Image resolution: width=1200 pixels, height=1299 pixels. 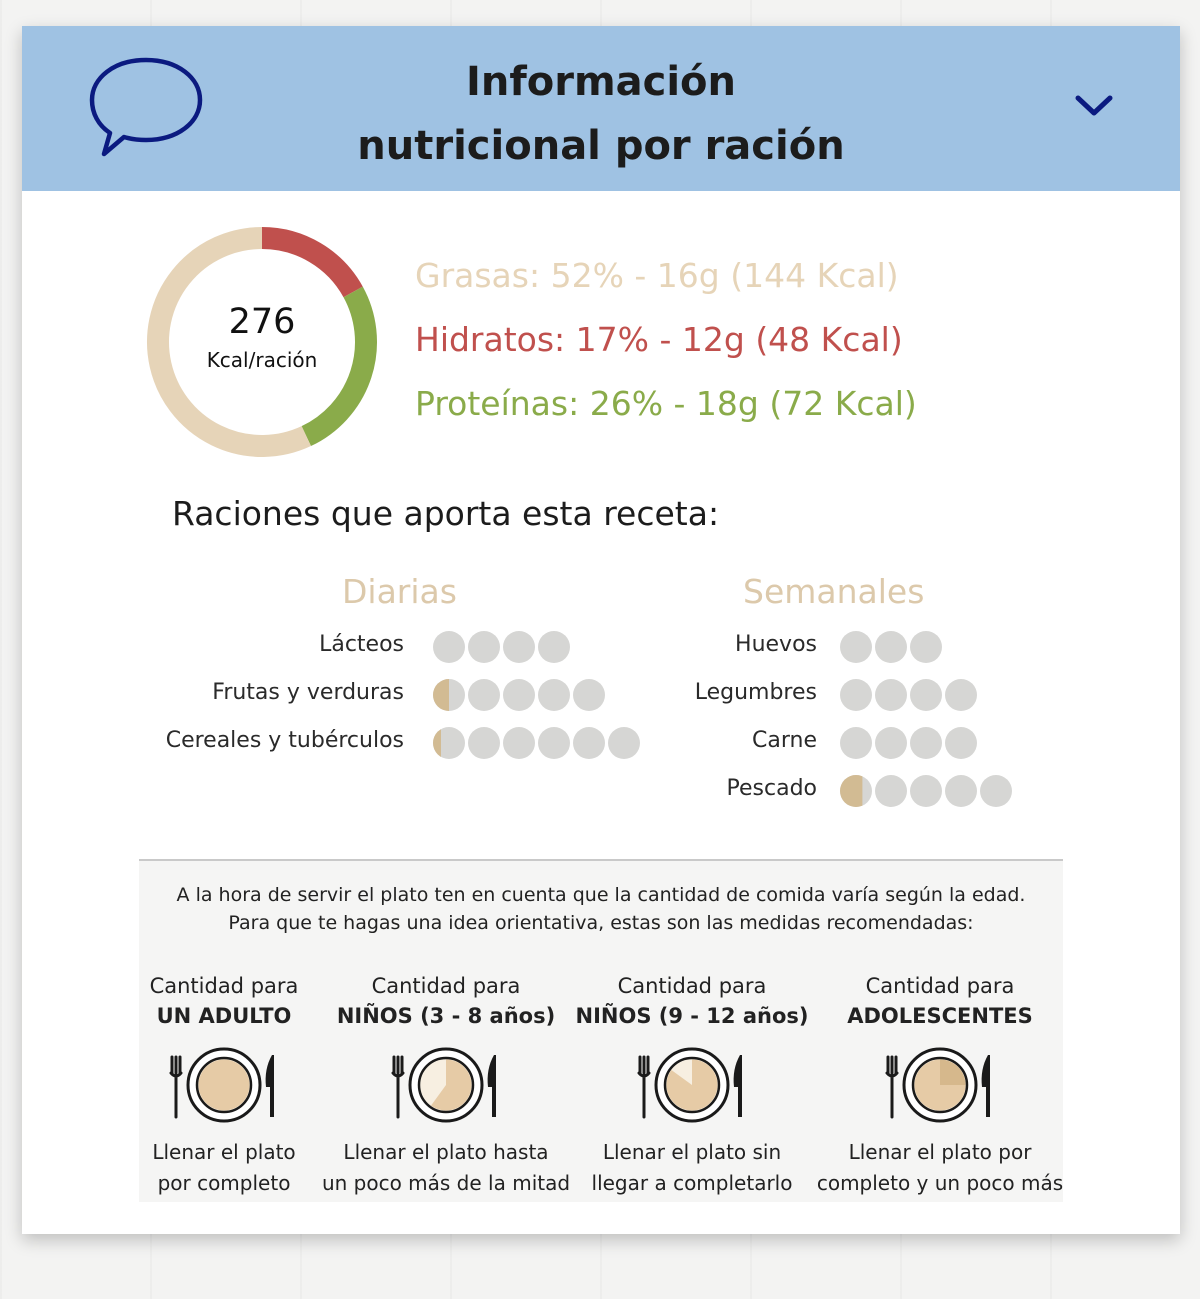 I want to click on racion-label: Carne, so click(x=784, y=740).